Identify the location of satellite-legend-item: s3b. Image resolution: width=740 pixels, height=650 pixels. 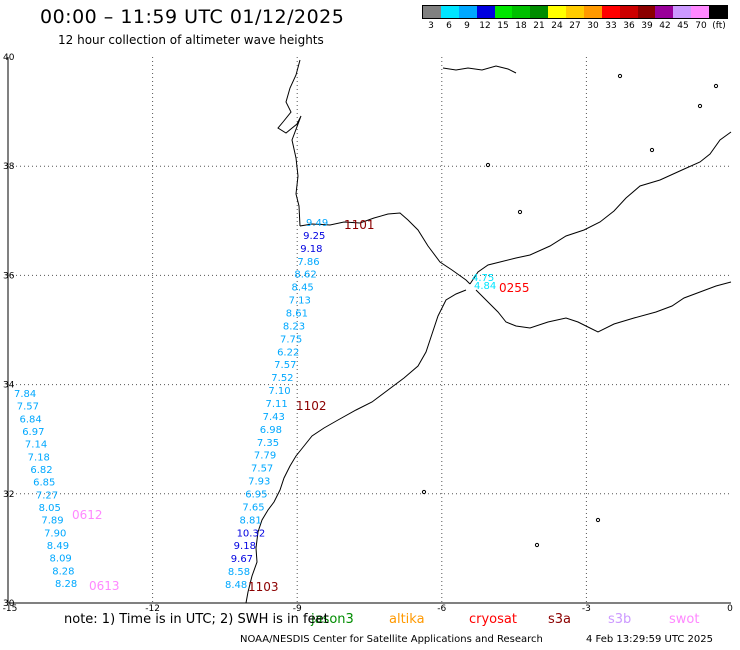
(620, 619).